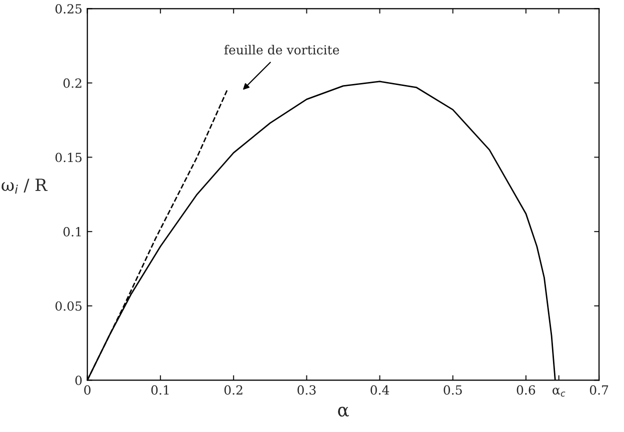 The image size is (624, 432). What do you see at coordinates (160, 390) in the screenshot?
I see `x-tick-label: 0.1` at bounding box center [160, 390].